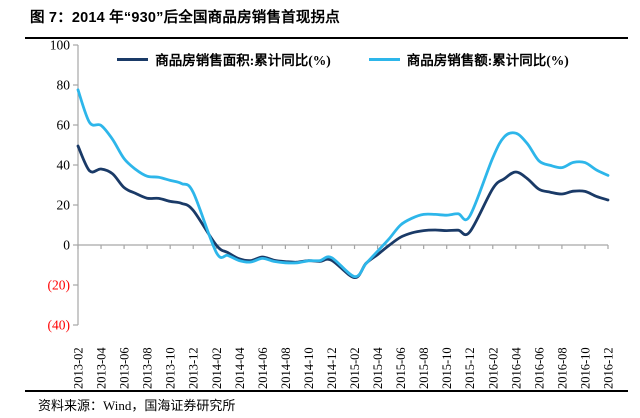 The height and width of the screenshot is (418, 640). What do you see at coordinates (64, 125) in the screenshot?
I see `y-tick-label: 60` at bounding box center [64, 125].